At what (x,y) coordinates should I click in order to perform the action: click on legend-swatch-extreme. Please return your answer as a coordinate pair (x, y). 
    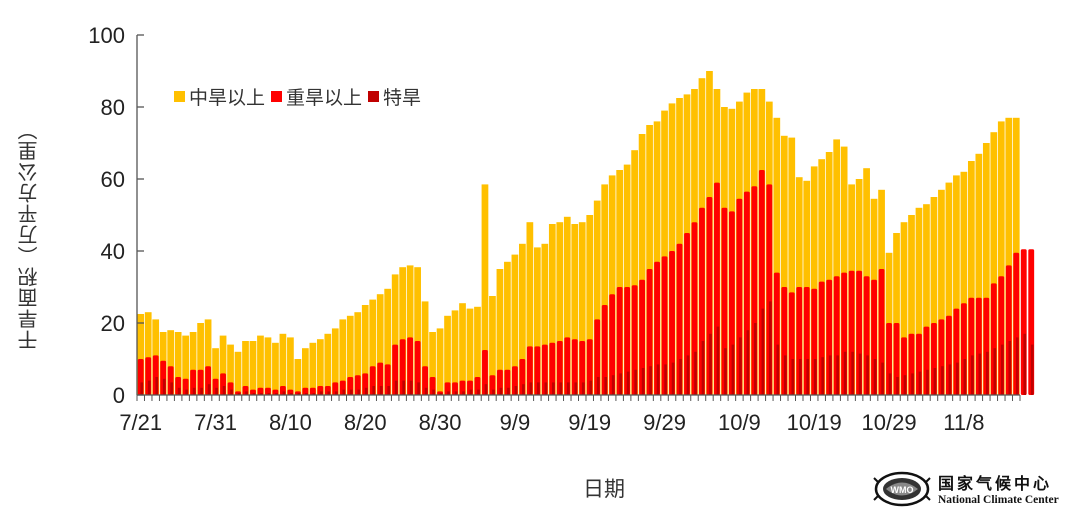
    Looking at the image, I should click on (374, 96).